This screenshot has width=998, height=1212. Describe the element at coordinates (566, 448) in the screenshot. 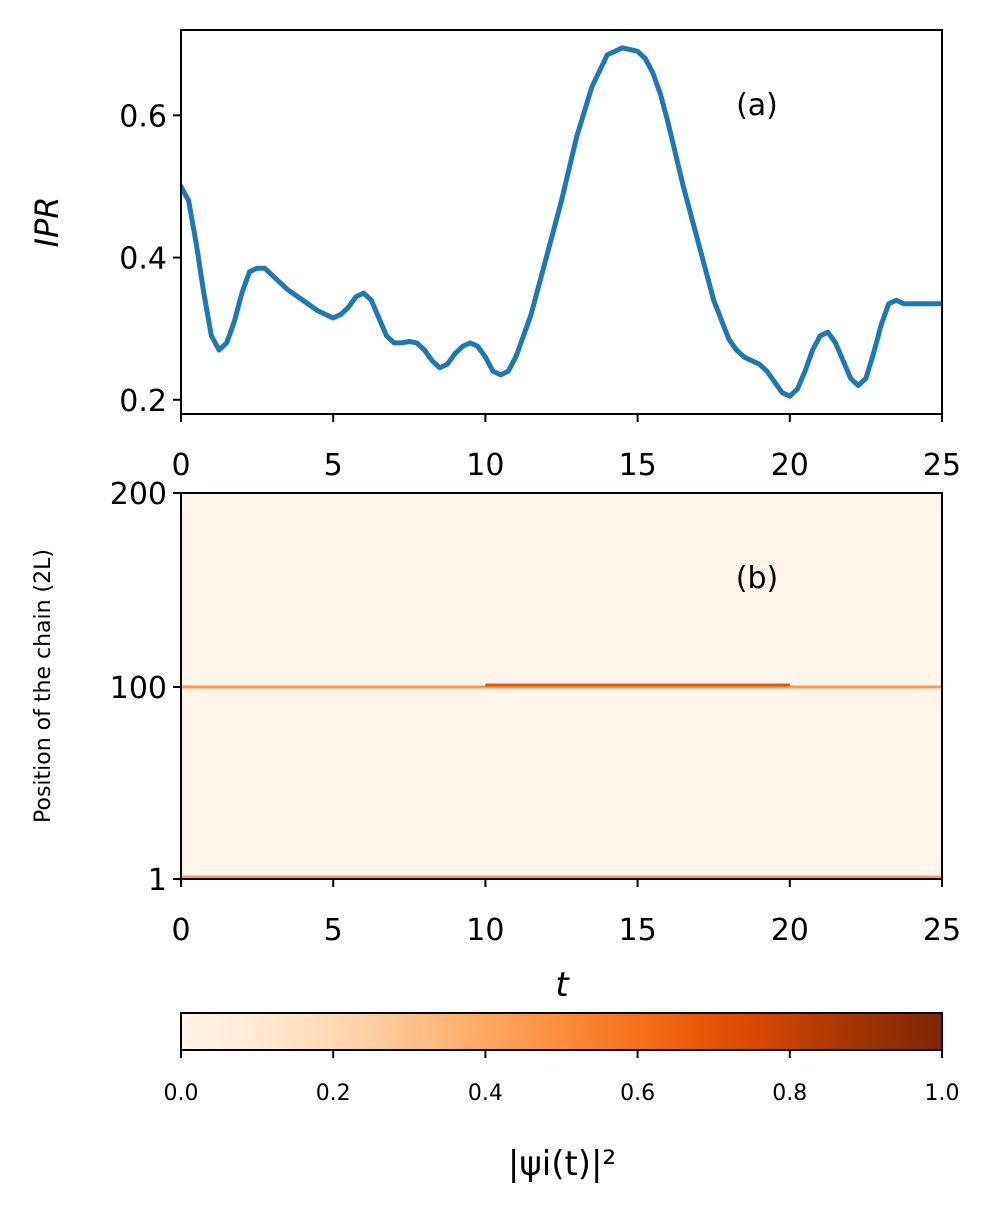

I see `panel-a-x-axis: 0 5 10 15 20 25` at that location.